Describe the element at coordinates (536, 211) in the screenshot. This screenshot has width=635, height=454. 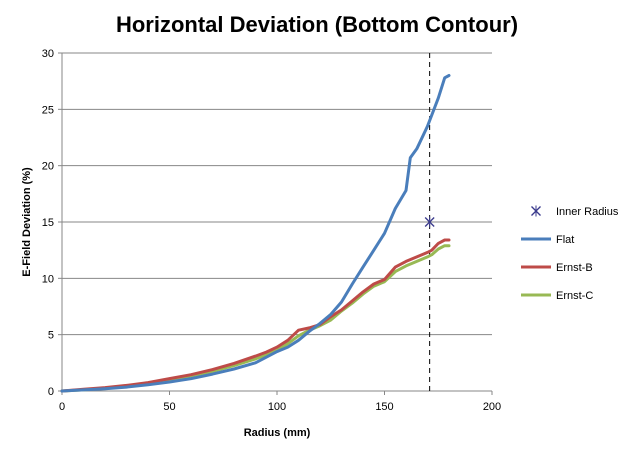
I see `legend-marker-icon` at that location.